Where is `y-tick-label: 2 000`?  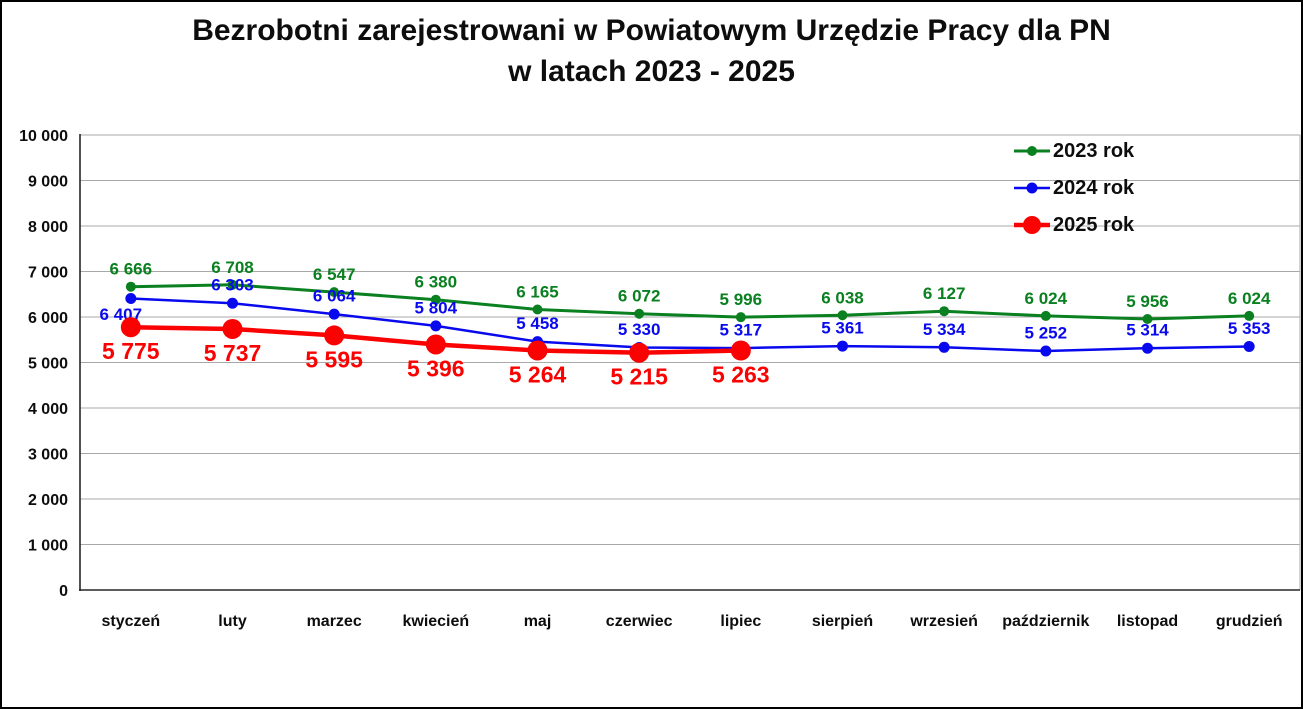 y-tick-label: 2 000 is located at coordinates (48, 500).